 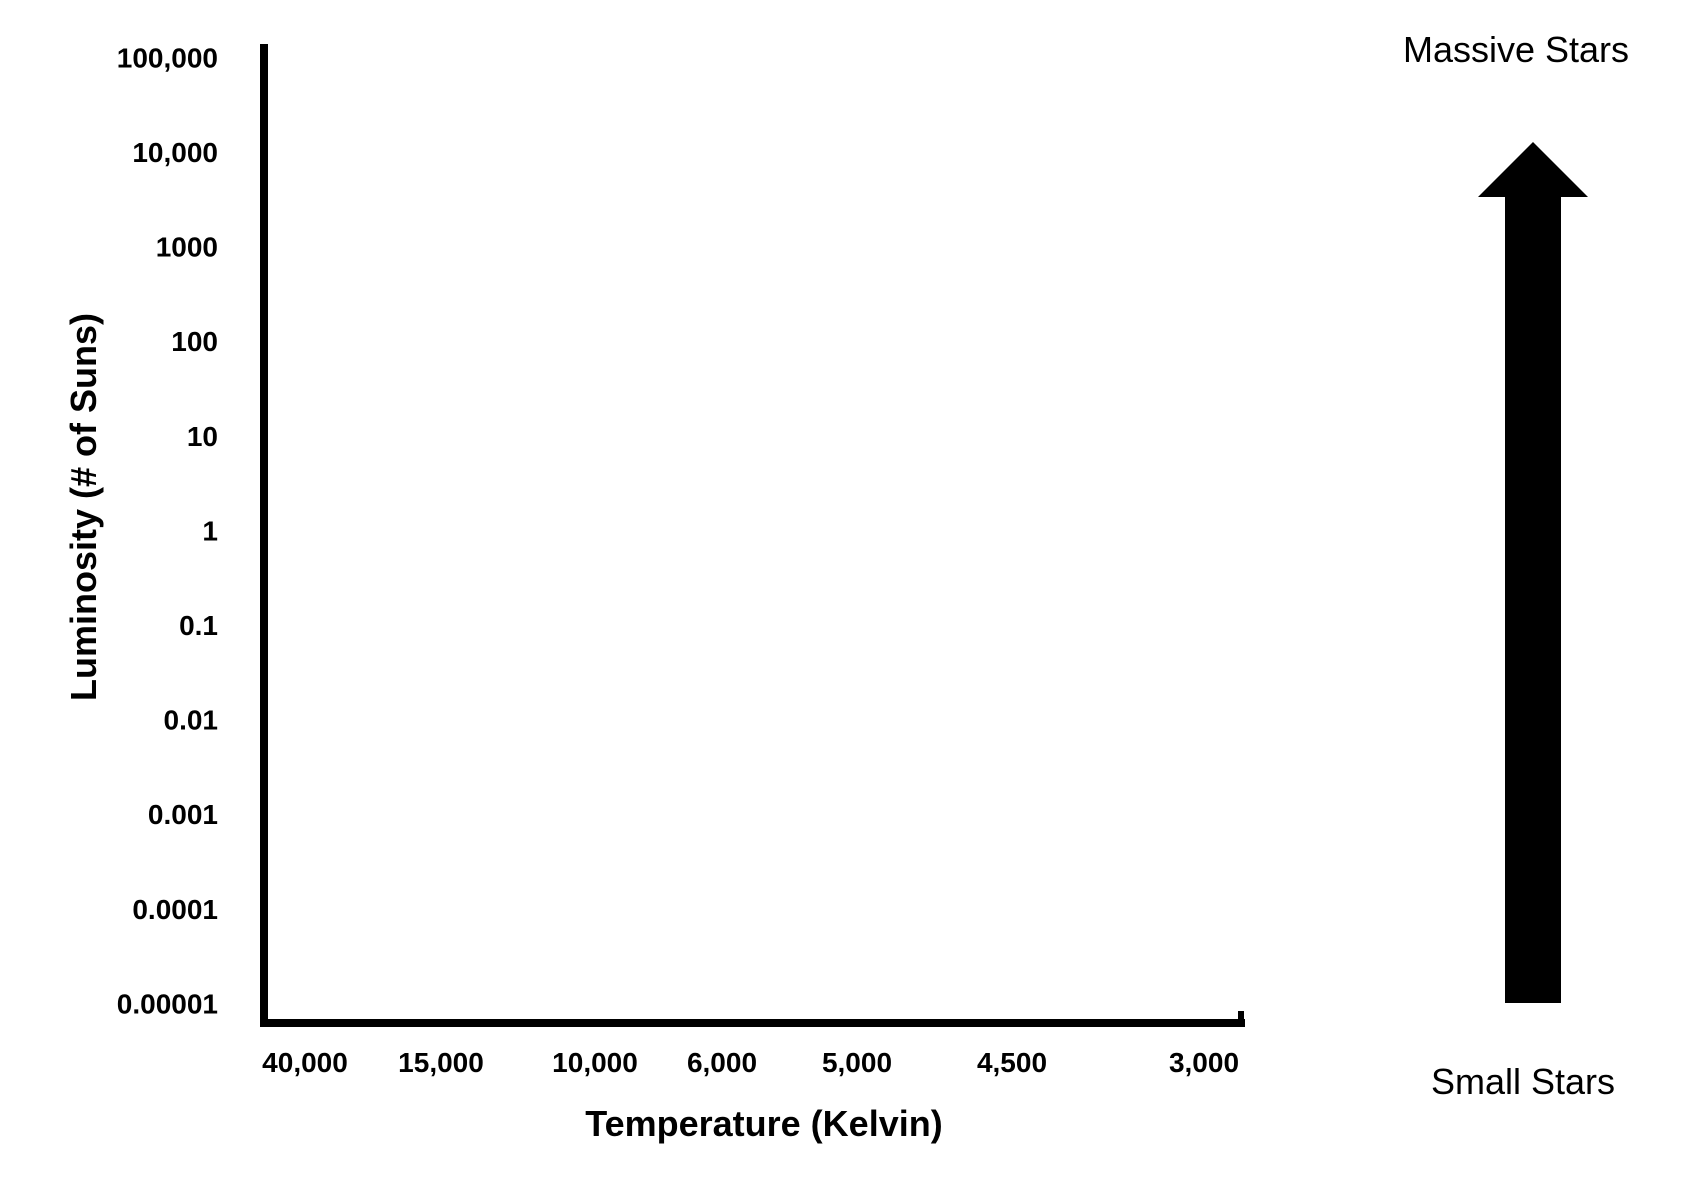 What do you see at coordinates (1533, 572) in the screenshot?
I see `up-arrow-icon` at bounding box center [1533, 572].